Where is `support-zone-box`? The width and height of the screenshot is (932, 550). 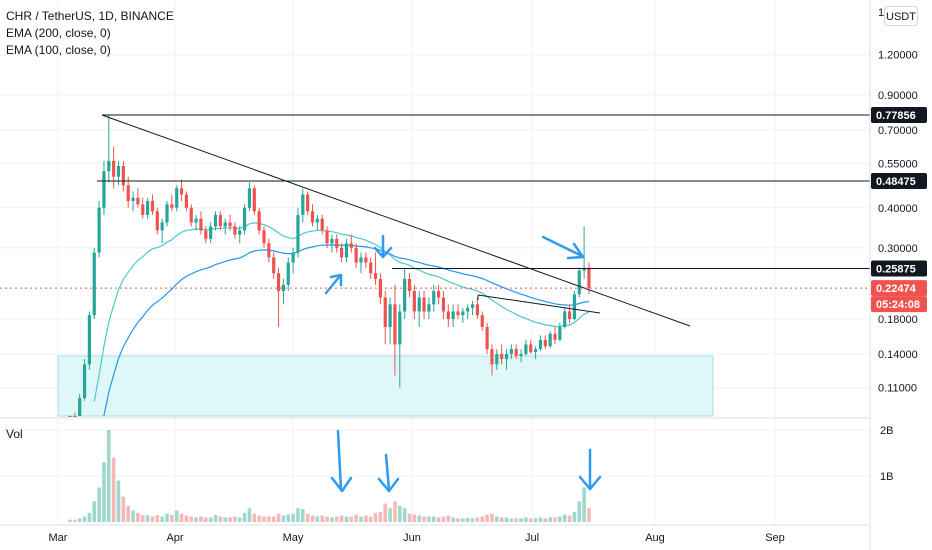 support-zone-box is located at coordinates (385, 386).